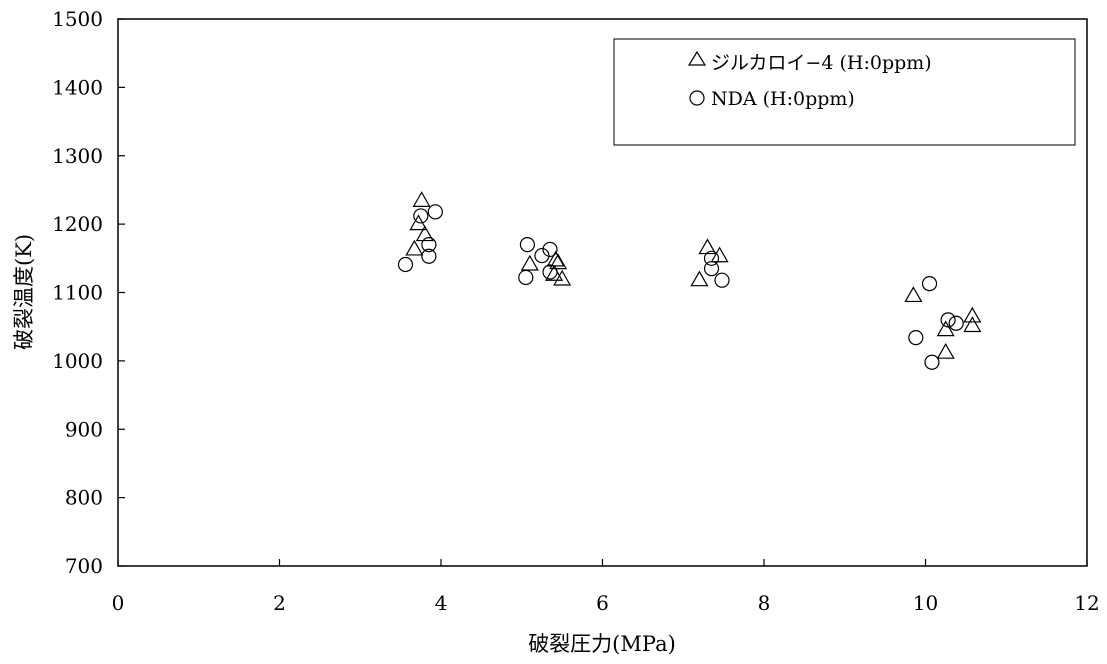 The image size is (1107, 664). What do you see at coordinates (24, 292) in the screenshot?
I see `y-axis-title: 破裂温度(K)` at bounding box center [24, 292].